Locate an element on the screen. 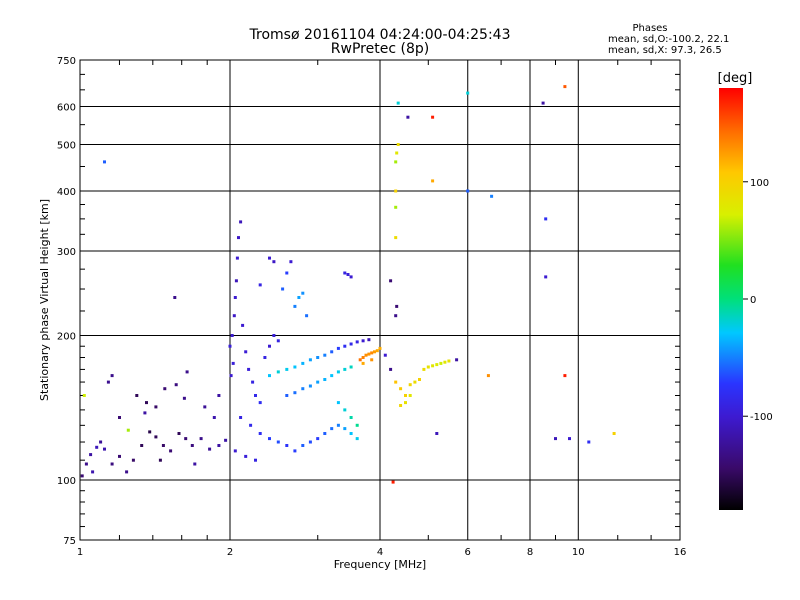  x-tick-label: 16 is located at coordinates (680, 552).